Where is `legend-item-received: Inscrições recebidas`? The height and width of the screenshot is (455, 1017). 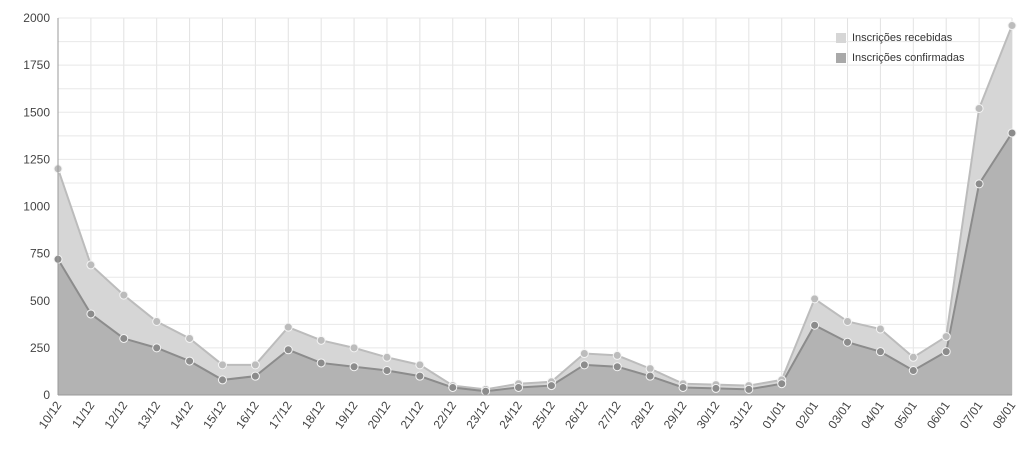 legend-item-received: Inscrições recebidas is located at coordinates (900, 38).